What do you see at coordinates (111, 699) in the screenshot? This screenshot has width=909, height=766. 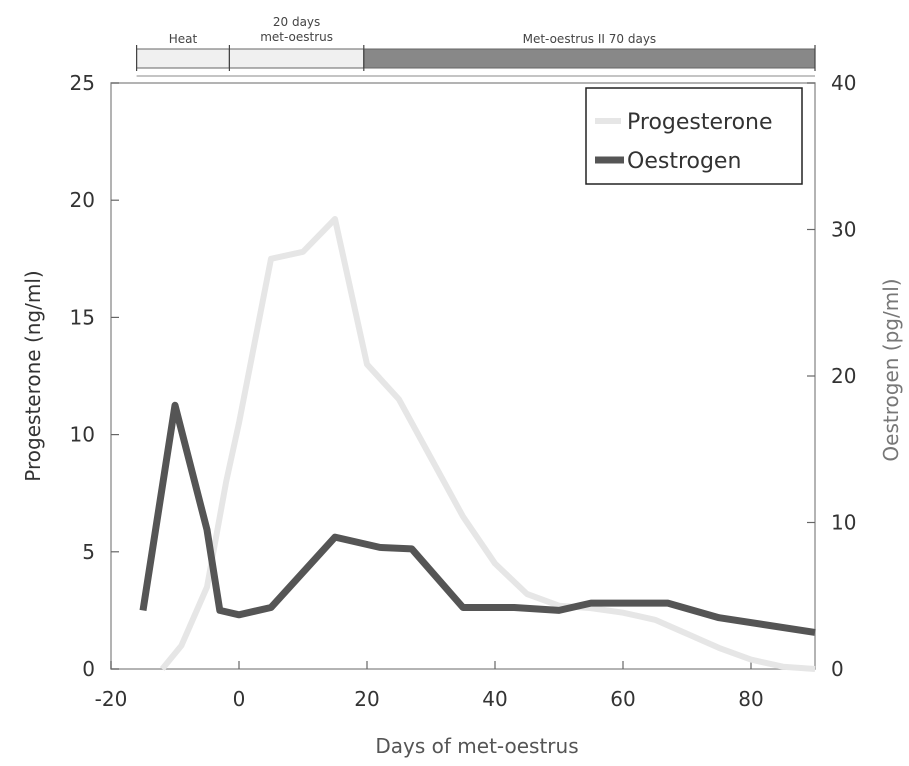 I see `x-tick-label: -20` at bounding box center [111, 699].